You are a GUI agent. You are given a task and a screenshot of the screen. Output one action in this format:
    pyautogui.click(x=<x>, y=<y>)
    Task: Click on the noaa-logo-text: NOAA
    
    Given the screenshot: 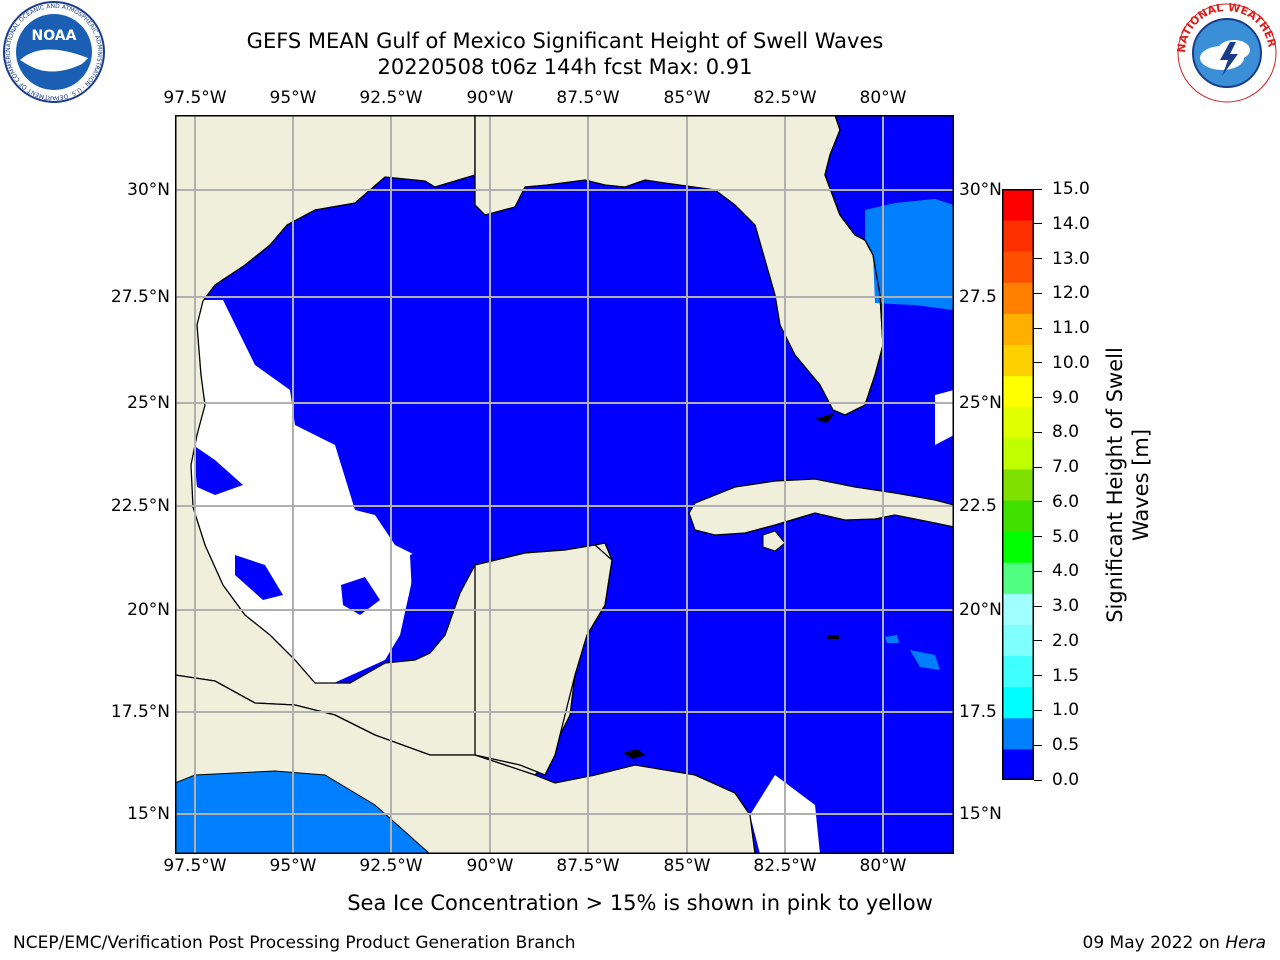 What is the action you would take?
    pyautogui.click(x=54, y=36)
    